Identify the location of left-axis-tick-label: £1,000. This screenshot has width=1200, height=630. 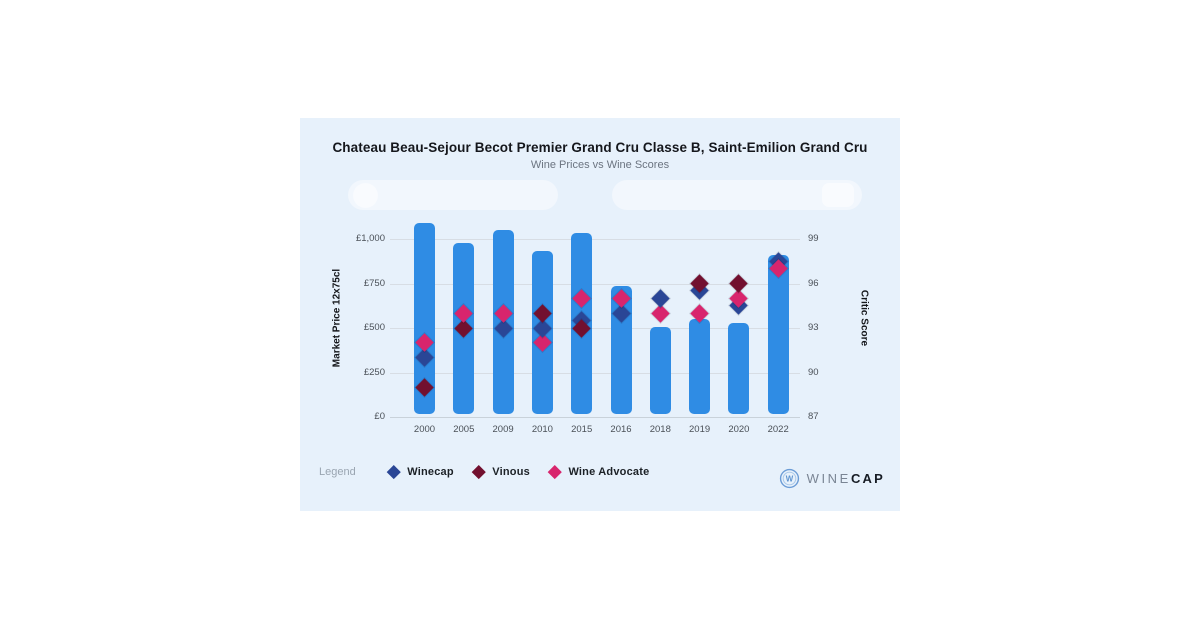
(370, 238).